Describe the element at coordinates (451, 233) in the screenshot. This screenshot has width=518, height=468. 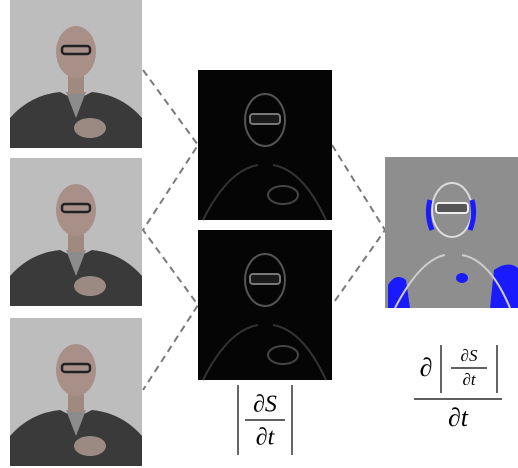
I see `derivative-frame` at that location.